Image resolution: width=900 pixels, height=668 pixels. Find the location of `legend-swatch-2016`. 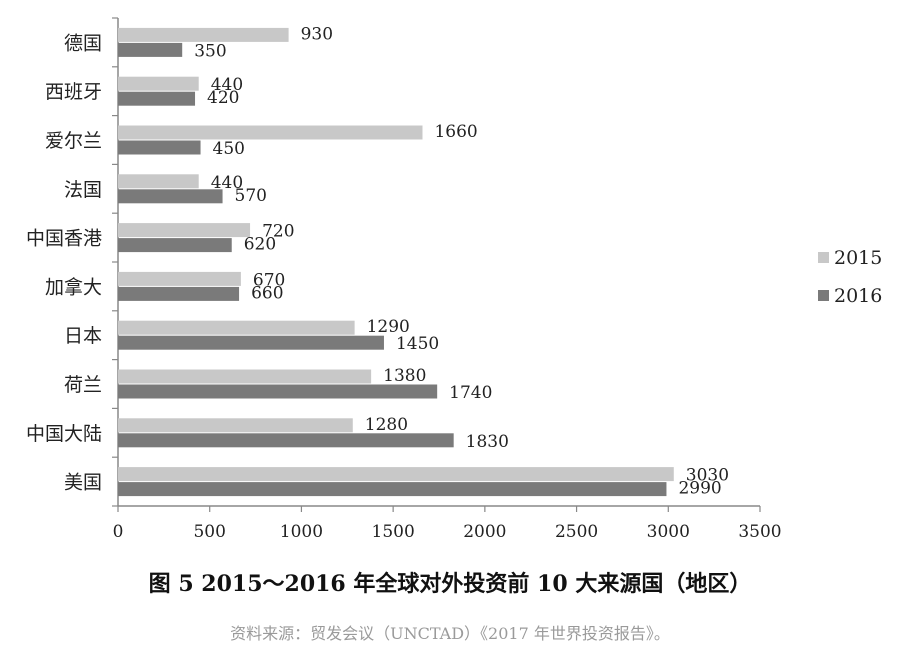

legend-swatch-2016 is located at coordinates (823, 295).